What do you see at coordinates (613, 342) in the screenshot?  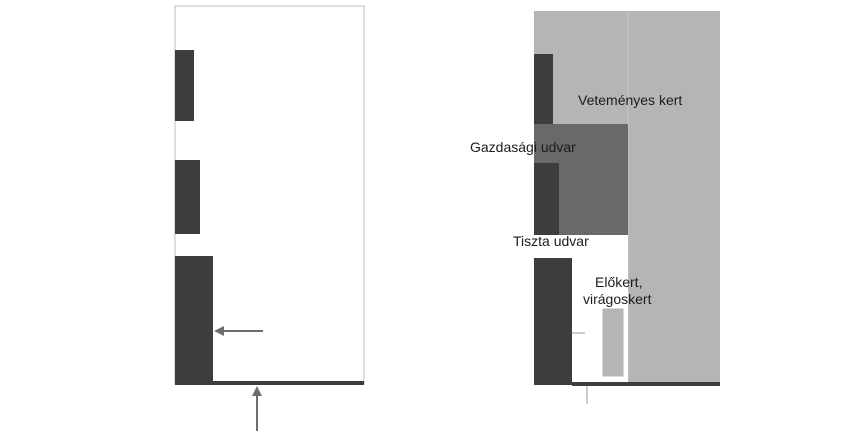 I see `front-garden-bed` at bounding box center [613, 342].